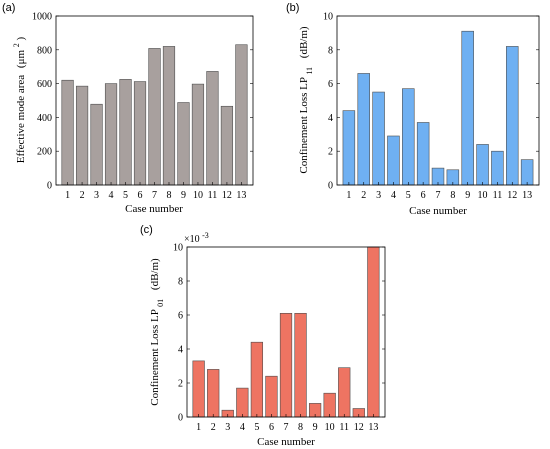  Describe the element at coordinates (196, 238) in the screenshot. I see `panel-c-exponent-label: ×10 -3` at that location.